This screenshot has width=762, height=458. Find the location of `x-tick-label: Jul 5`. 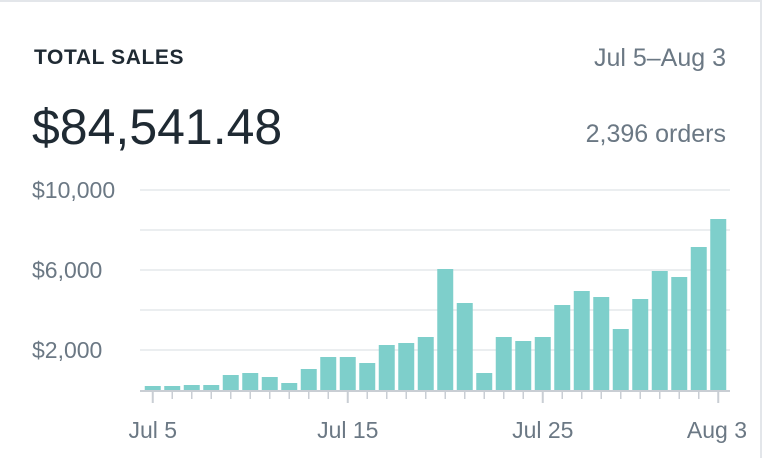

x-tick-label: Jul 5 is located at coordinates (152, 430).